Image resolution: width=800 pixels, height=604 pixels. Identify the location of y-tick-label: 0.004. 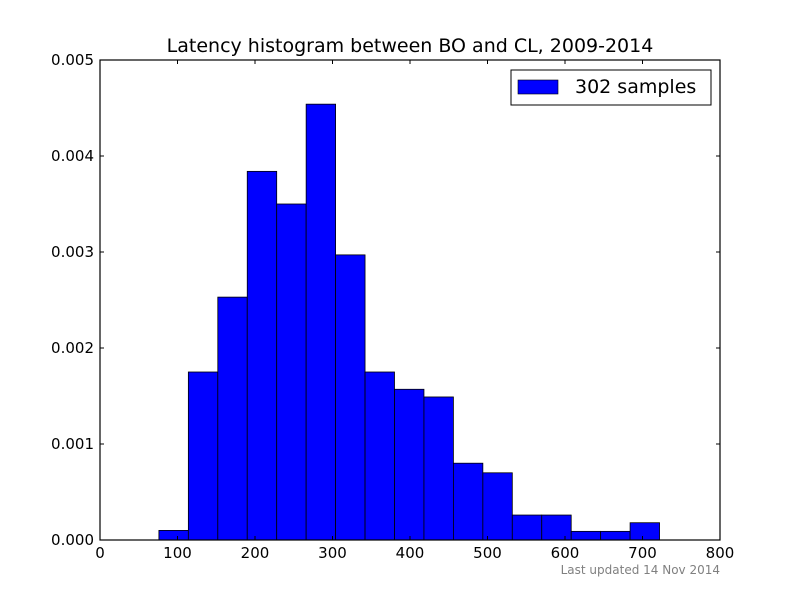
(72, 156).